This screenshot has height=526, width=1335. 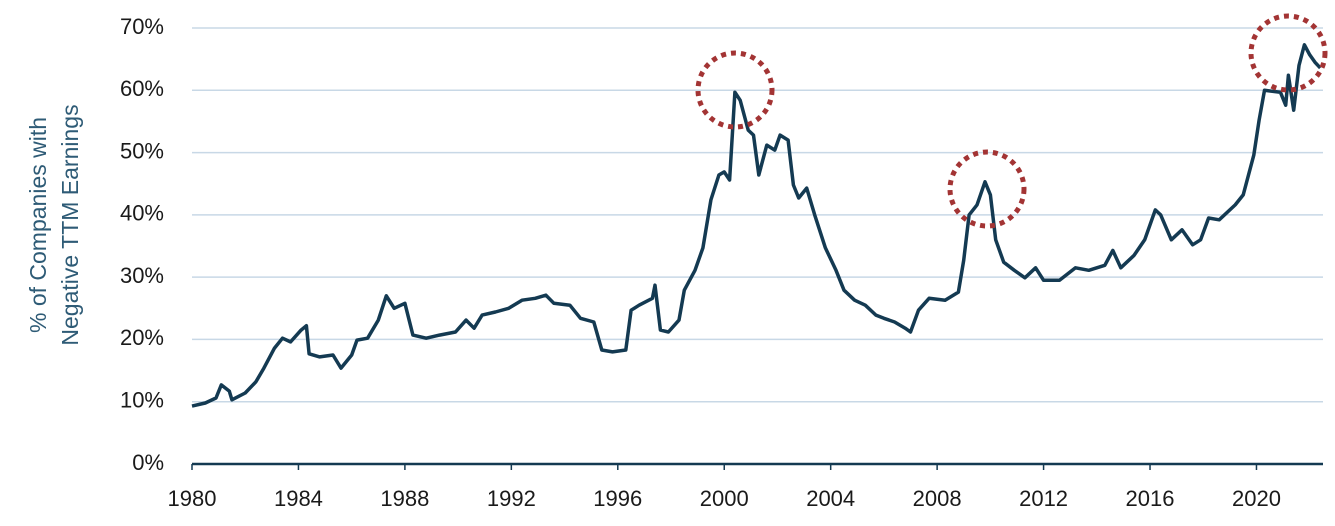 I want to click on x-tick-label: 1988, so click(x=404, y=498).